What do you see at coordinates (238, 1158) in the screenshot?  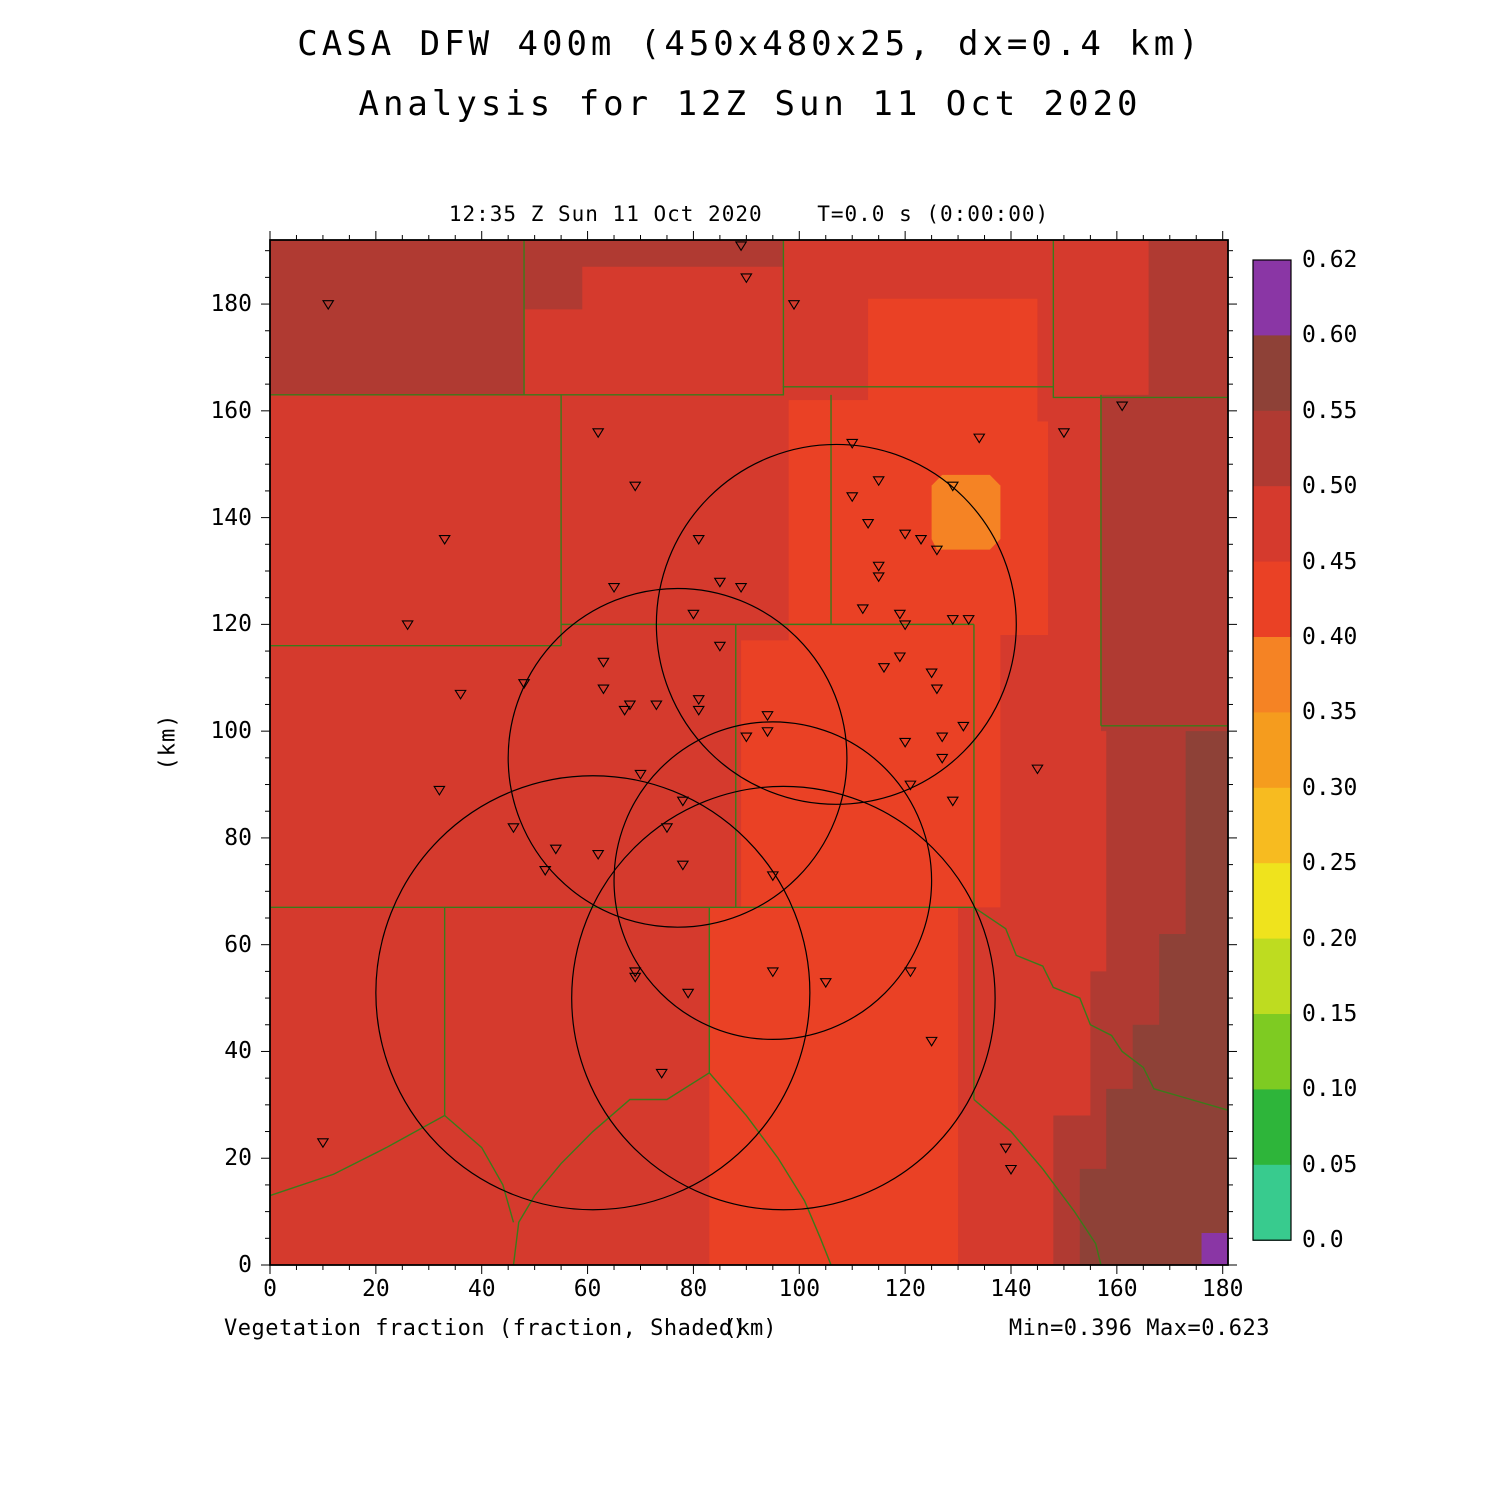 I see `y-tick-label: 20` at bounding box center [238, 1158].